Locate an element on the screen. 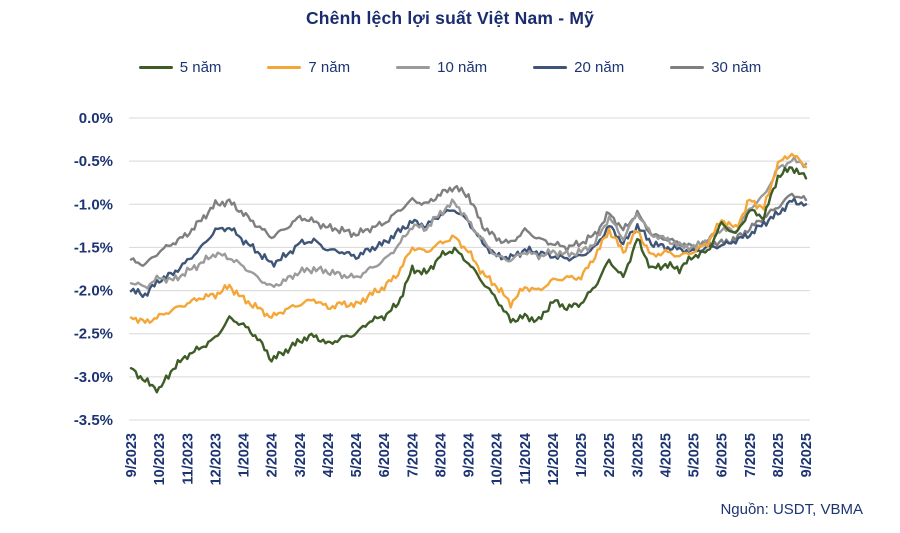 The image size is (900, 533). x-axis-tick-label: 8/2024 is located at coordinates (441, 455).